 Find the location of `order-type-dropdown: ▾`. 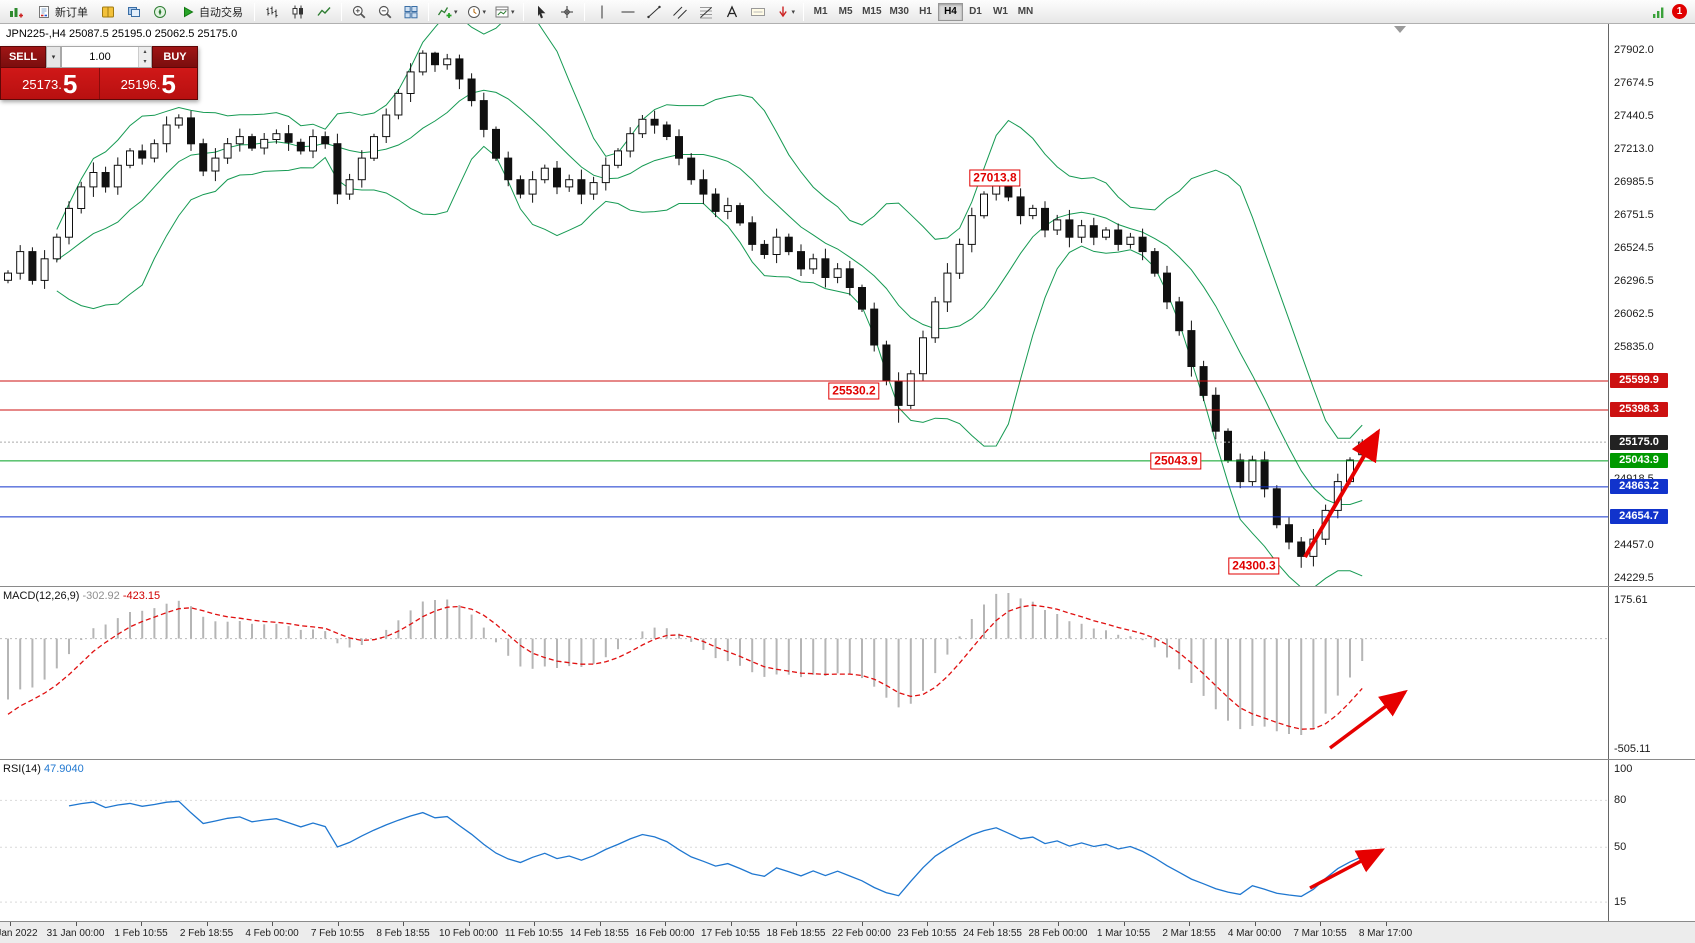

order-type-dropdown: ▾ is located at coordinates (53, 57).